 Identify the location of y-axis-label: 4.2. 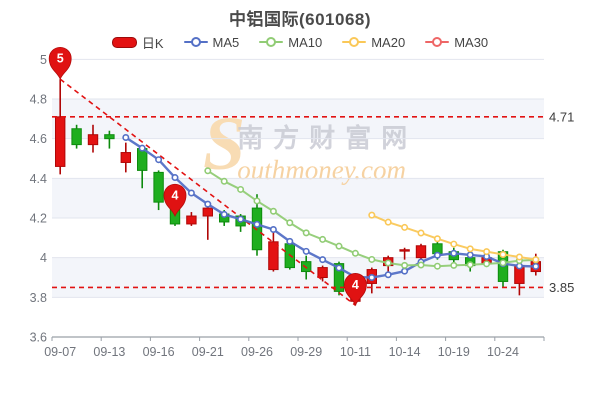
(38, 219).